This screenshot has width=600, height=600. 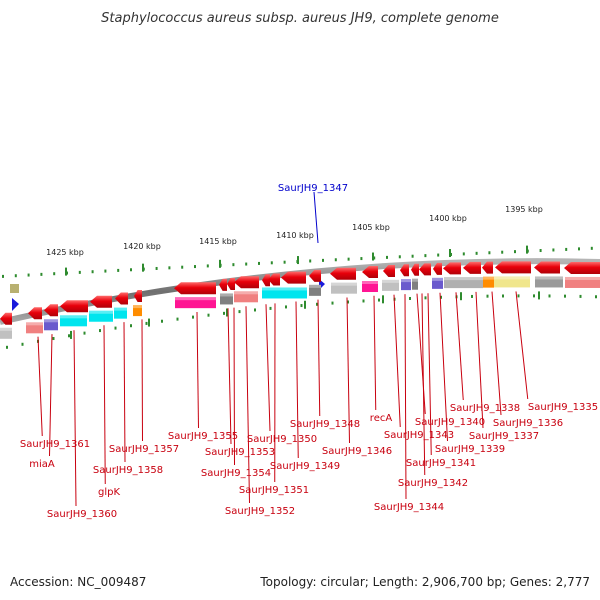 I want to click on gene-label: SaurJH9_1351, so click(x=274, y=490).